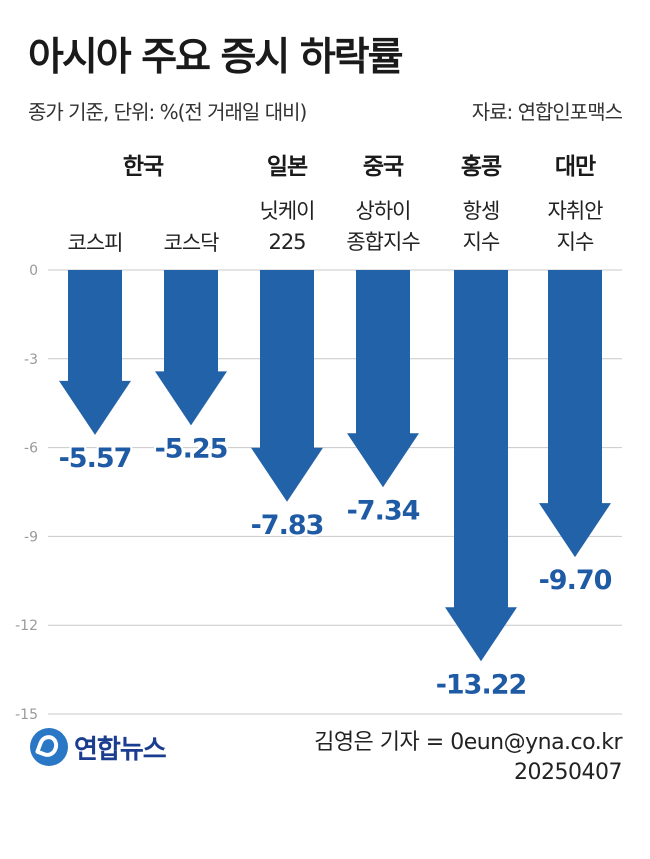  Describe the element at coordinates (191, 448) in the screenshot. I see `data-label: -5.25` at that location.